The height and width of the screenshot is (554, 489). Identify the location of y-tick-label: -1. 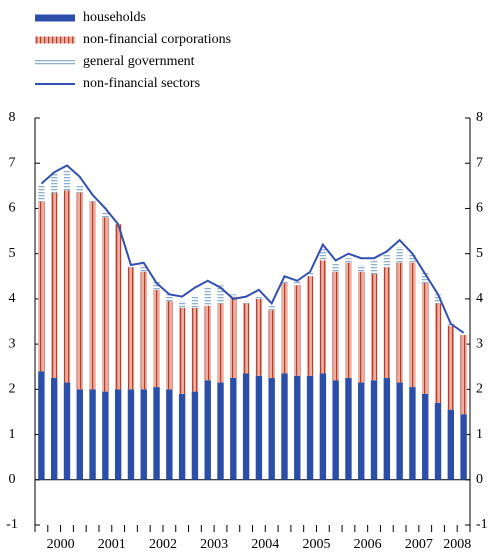
(12, 524).